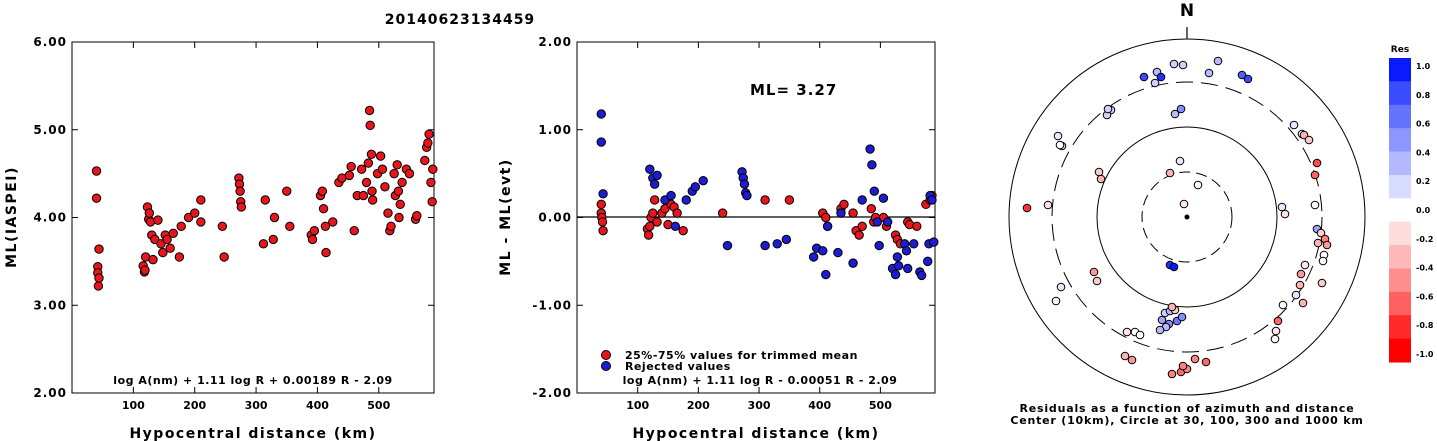 The image size is (1437, 441). Describe the element at coordinates (552, 305) in the screenshot. I see `ytick-label: -1.00` at that location.